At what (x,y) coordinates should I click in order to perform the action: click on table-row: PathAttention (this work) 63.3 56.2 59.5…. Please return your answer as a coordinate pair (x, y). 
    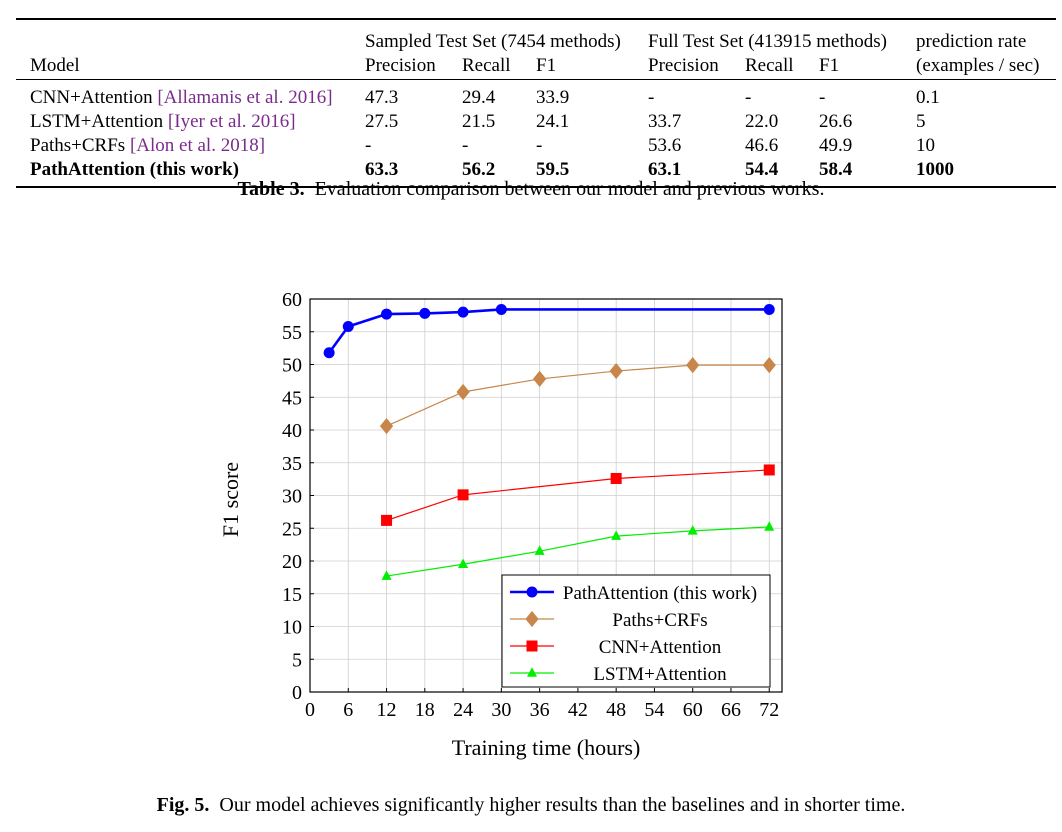
    Looking at the image, I should click on (536, 172).